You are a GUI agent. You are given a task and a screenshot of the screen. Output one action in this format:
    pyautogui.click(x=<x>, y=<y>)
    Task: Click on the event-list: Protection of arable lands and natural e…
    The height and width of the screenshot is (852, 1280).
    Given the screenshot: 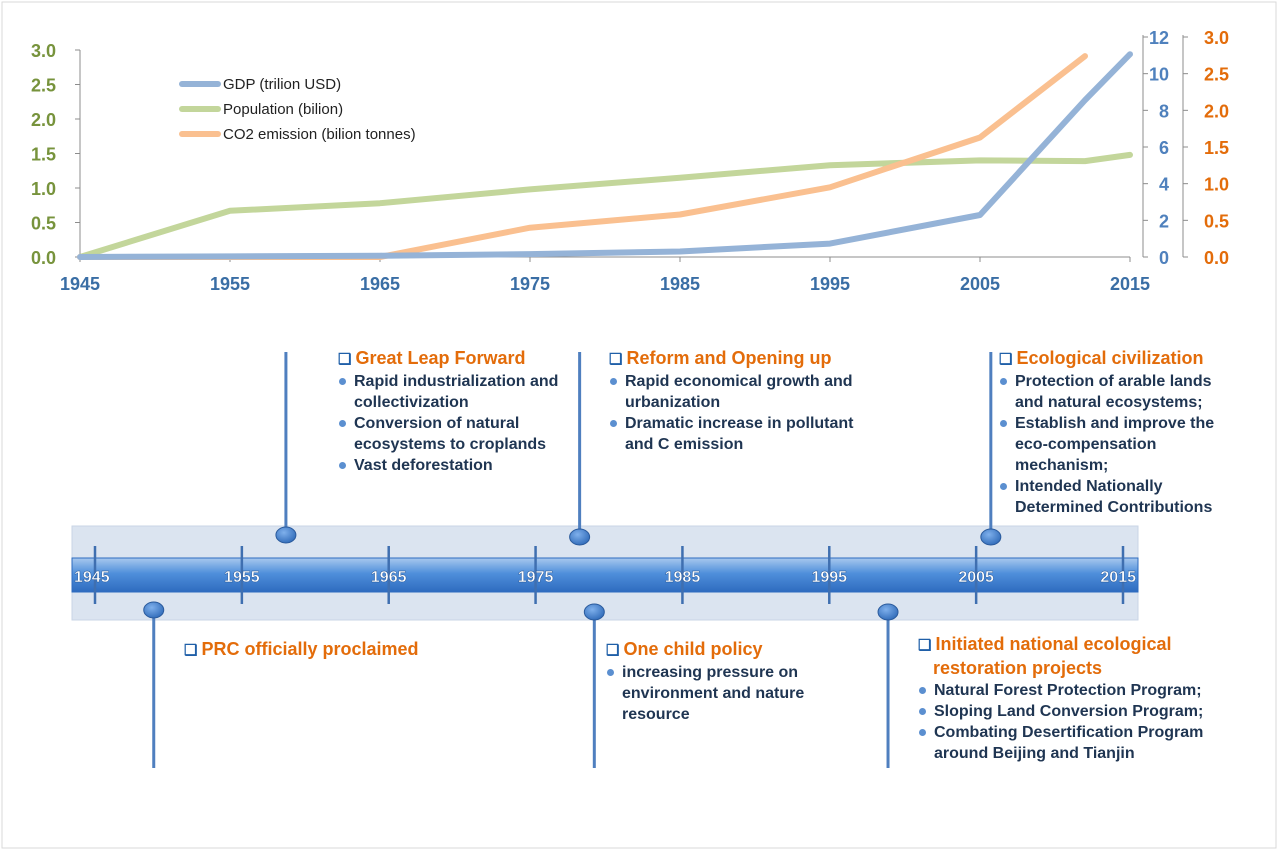 What is the action you would take?
    pyautogui.click(x=1119, y=444)
    